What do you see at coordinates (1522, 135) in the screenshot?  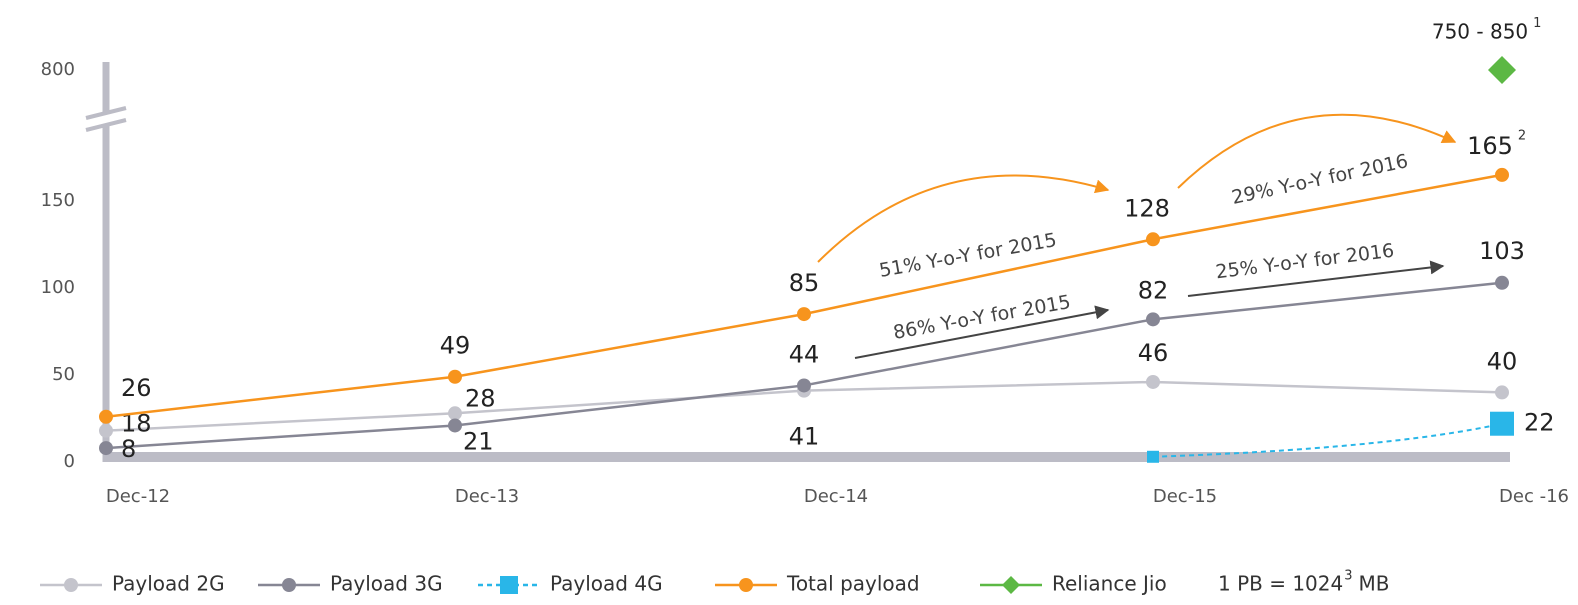 I see `superscript: 2` at bounding box center [1522, 135].